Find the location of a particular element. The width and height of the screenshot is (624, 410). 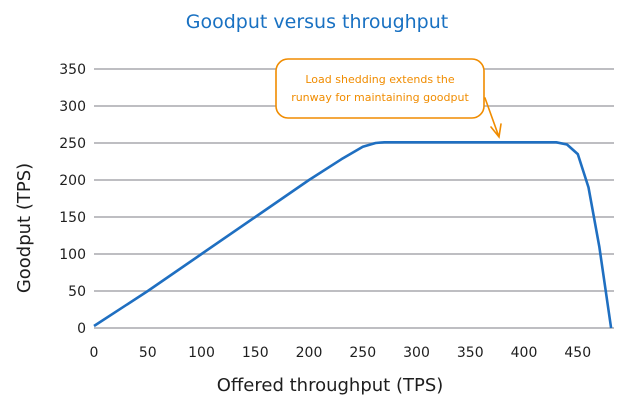

y-tick-label: 200 is located at coordinates (72, 181).